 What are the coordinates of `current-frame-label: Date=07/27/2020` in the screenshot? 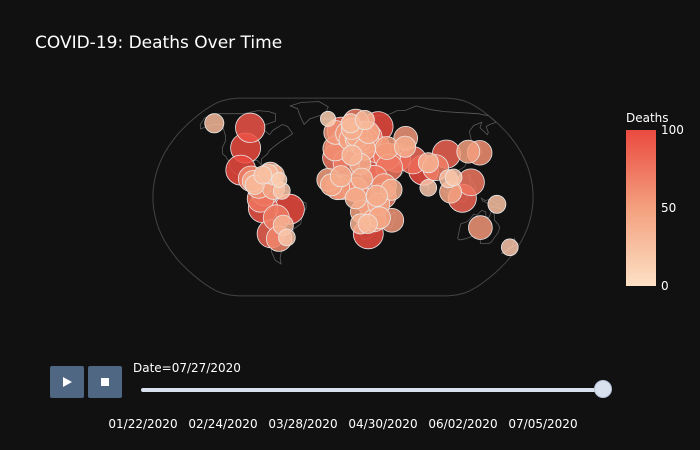 It's located at (187, 368).